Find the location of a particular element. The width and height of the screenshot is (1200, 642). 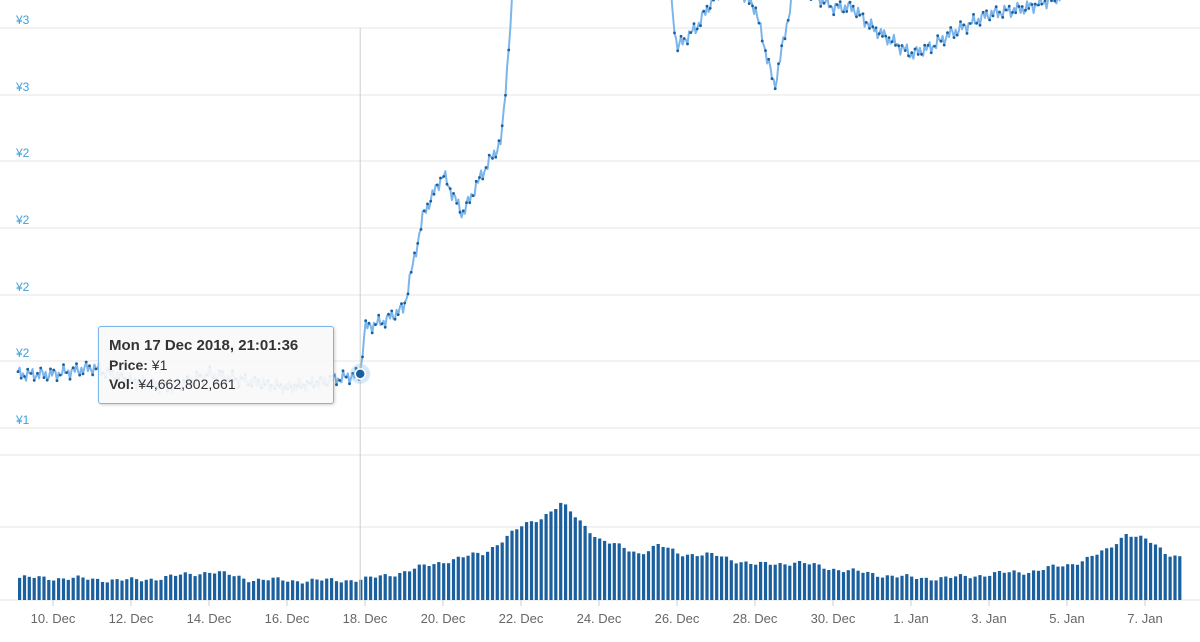

date-axis-tick-label: 5. Jan is located at coordinates (1066, 618).